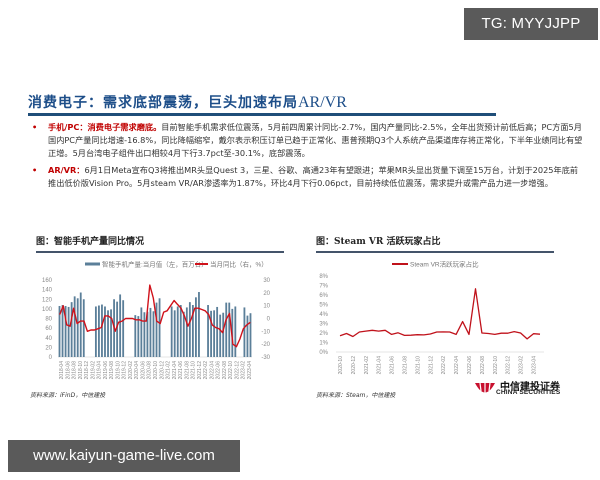 The image size is (600, 480). What do you see at coordinates (265, 345) in the screenshot?
I see `svg-text: -20` at bounding box center [265, 345].